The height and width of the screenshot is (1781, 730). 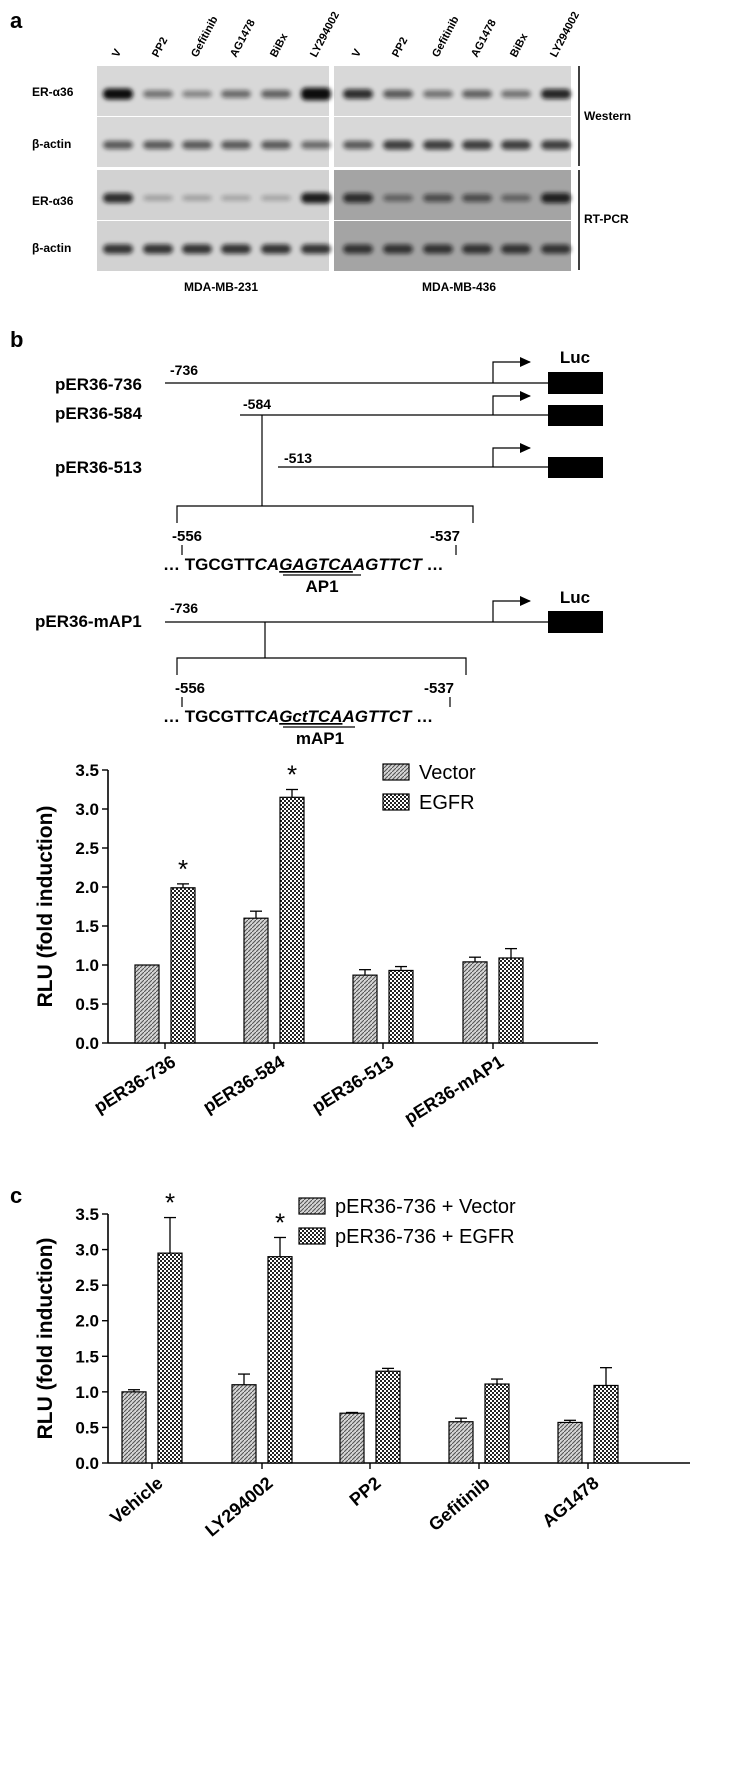 What do you see at coordinates (87, 887) in the screenshot?
I see `y-tick-label: 2.0` at bounding box center [87, 887].